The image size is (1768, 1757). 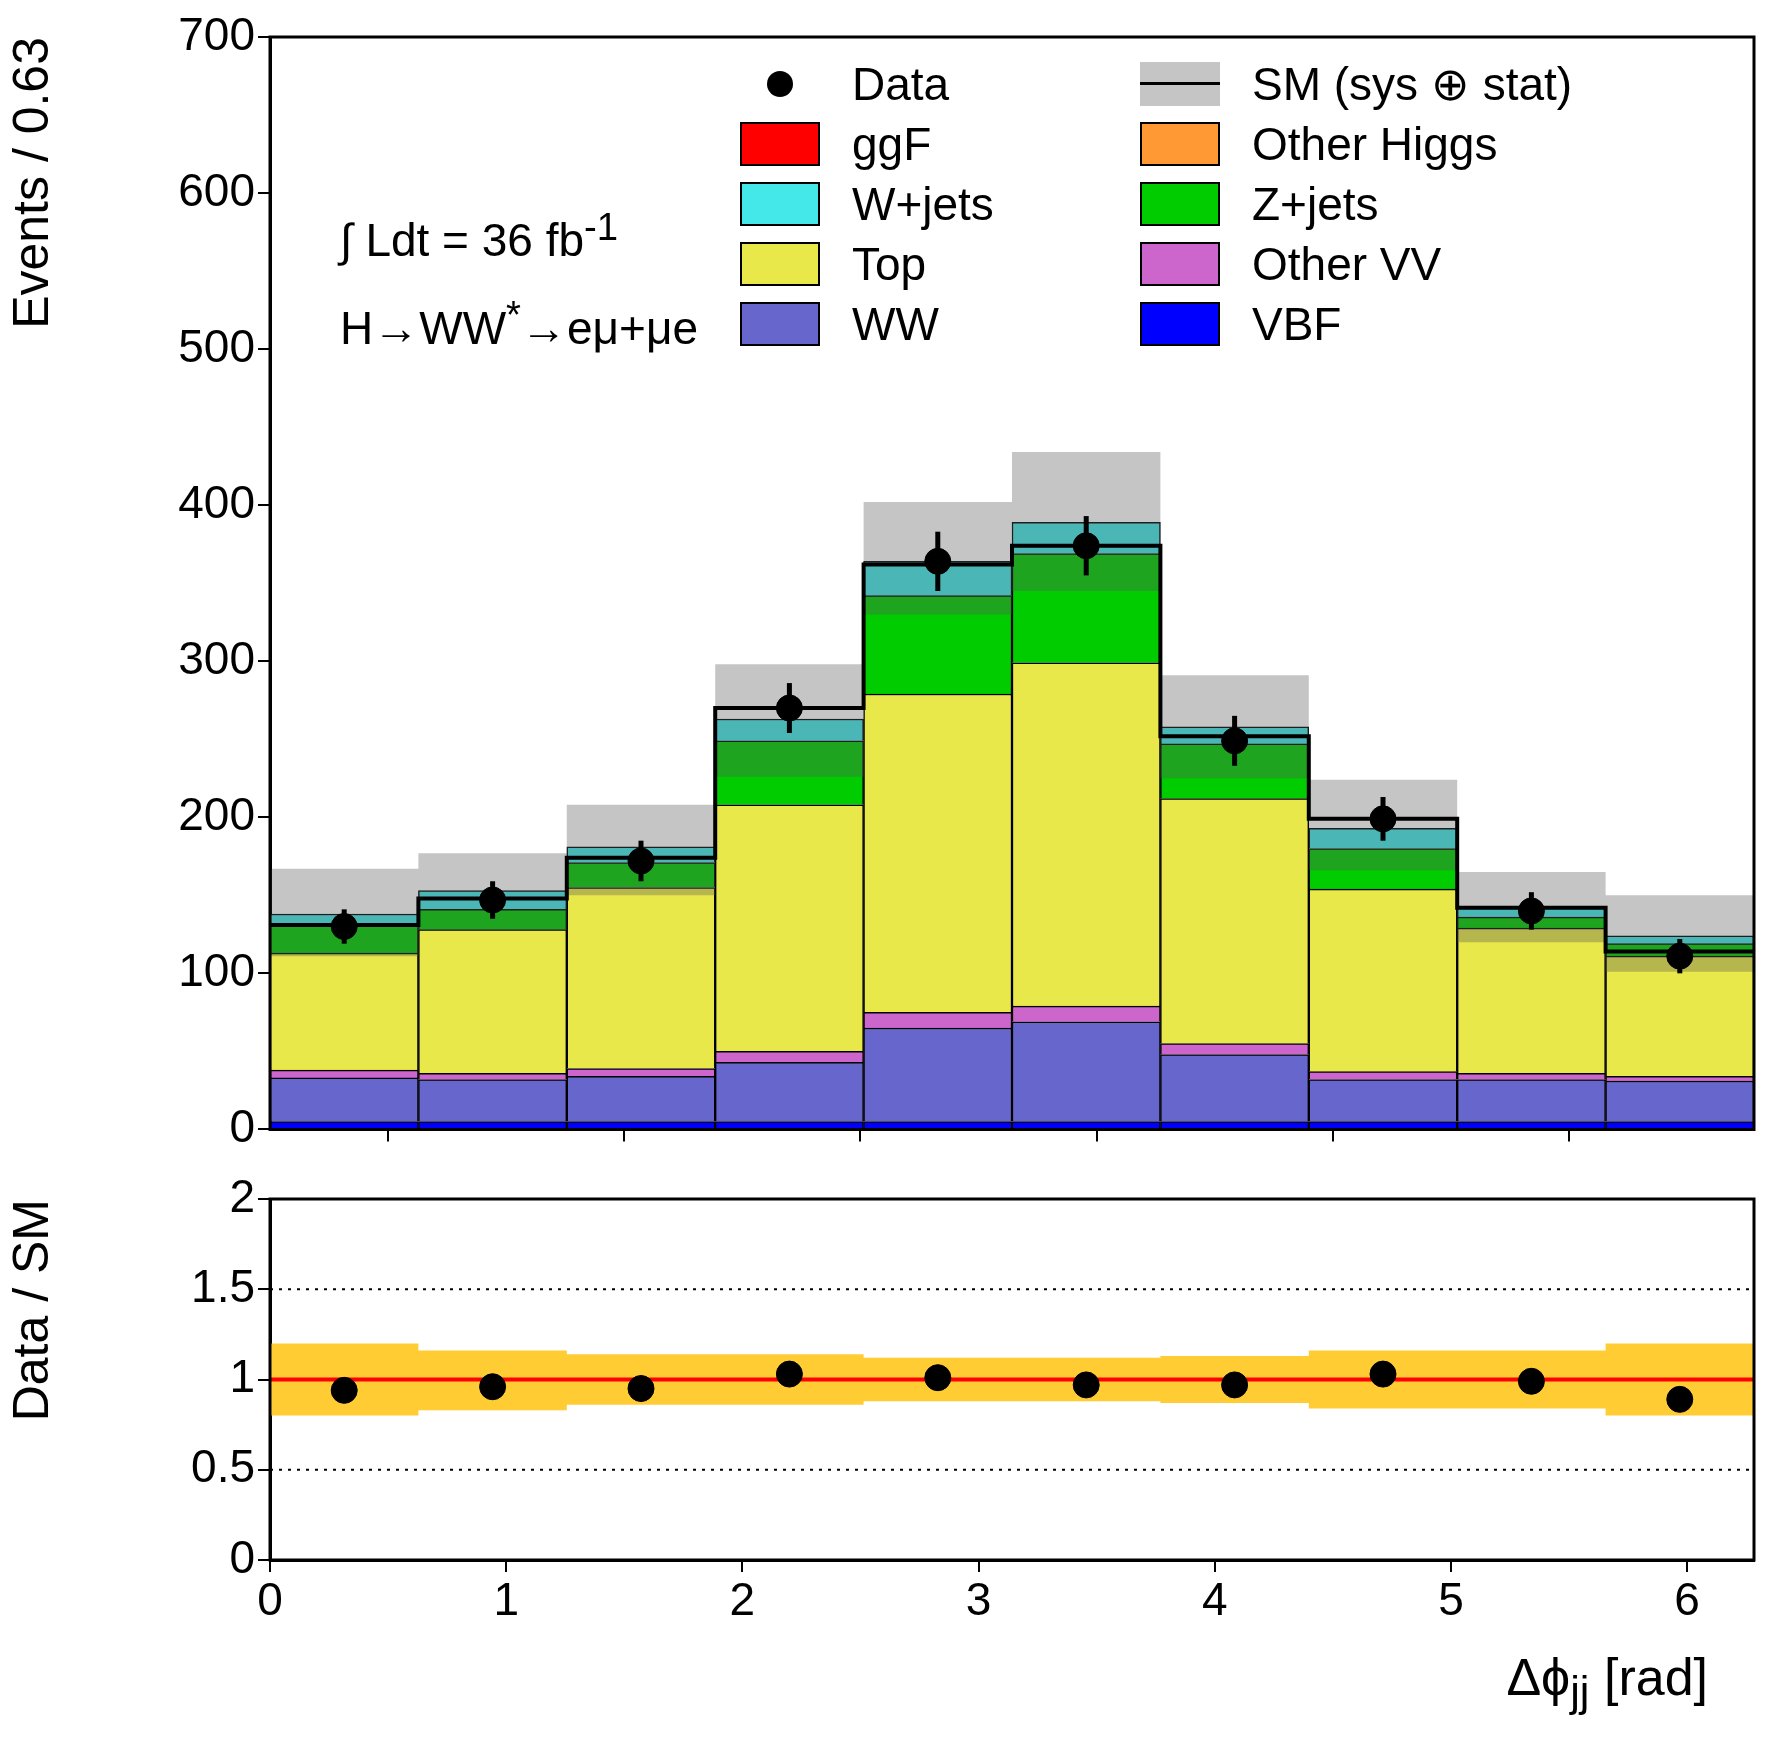 What do you see at coordinates (1214, 1599) in the screenshot?
I see `x-tick-label: 4` at bounding box center [1214, 1599].